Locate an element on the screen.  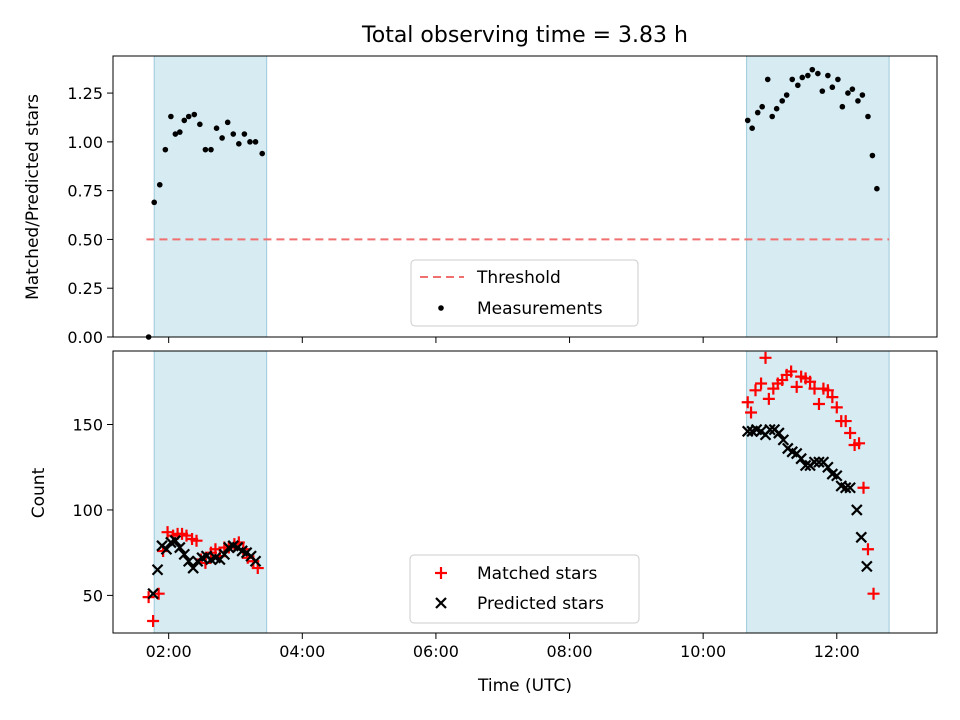
bottom-y-axis: 50 100 150 is located at coordinates (92, 510).